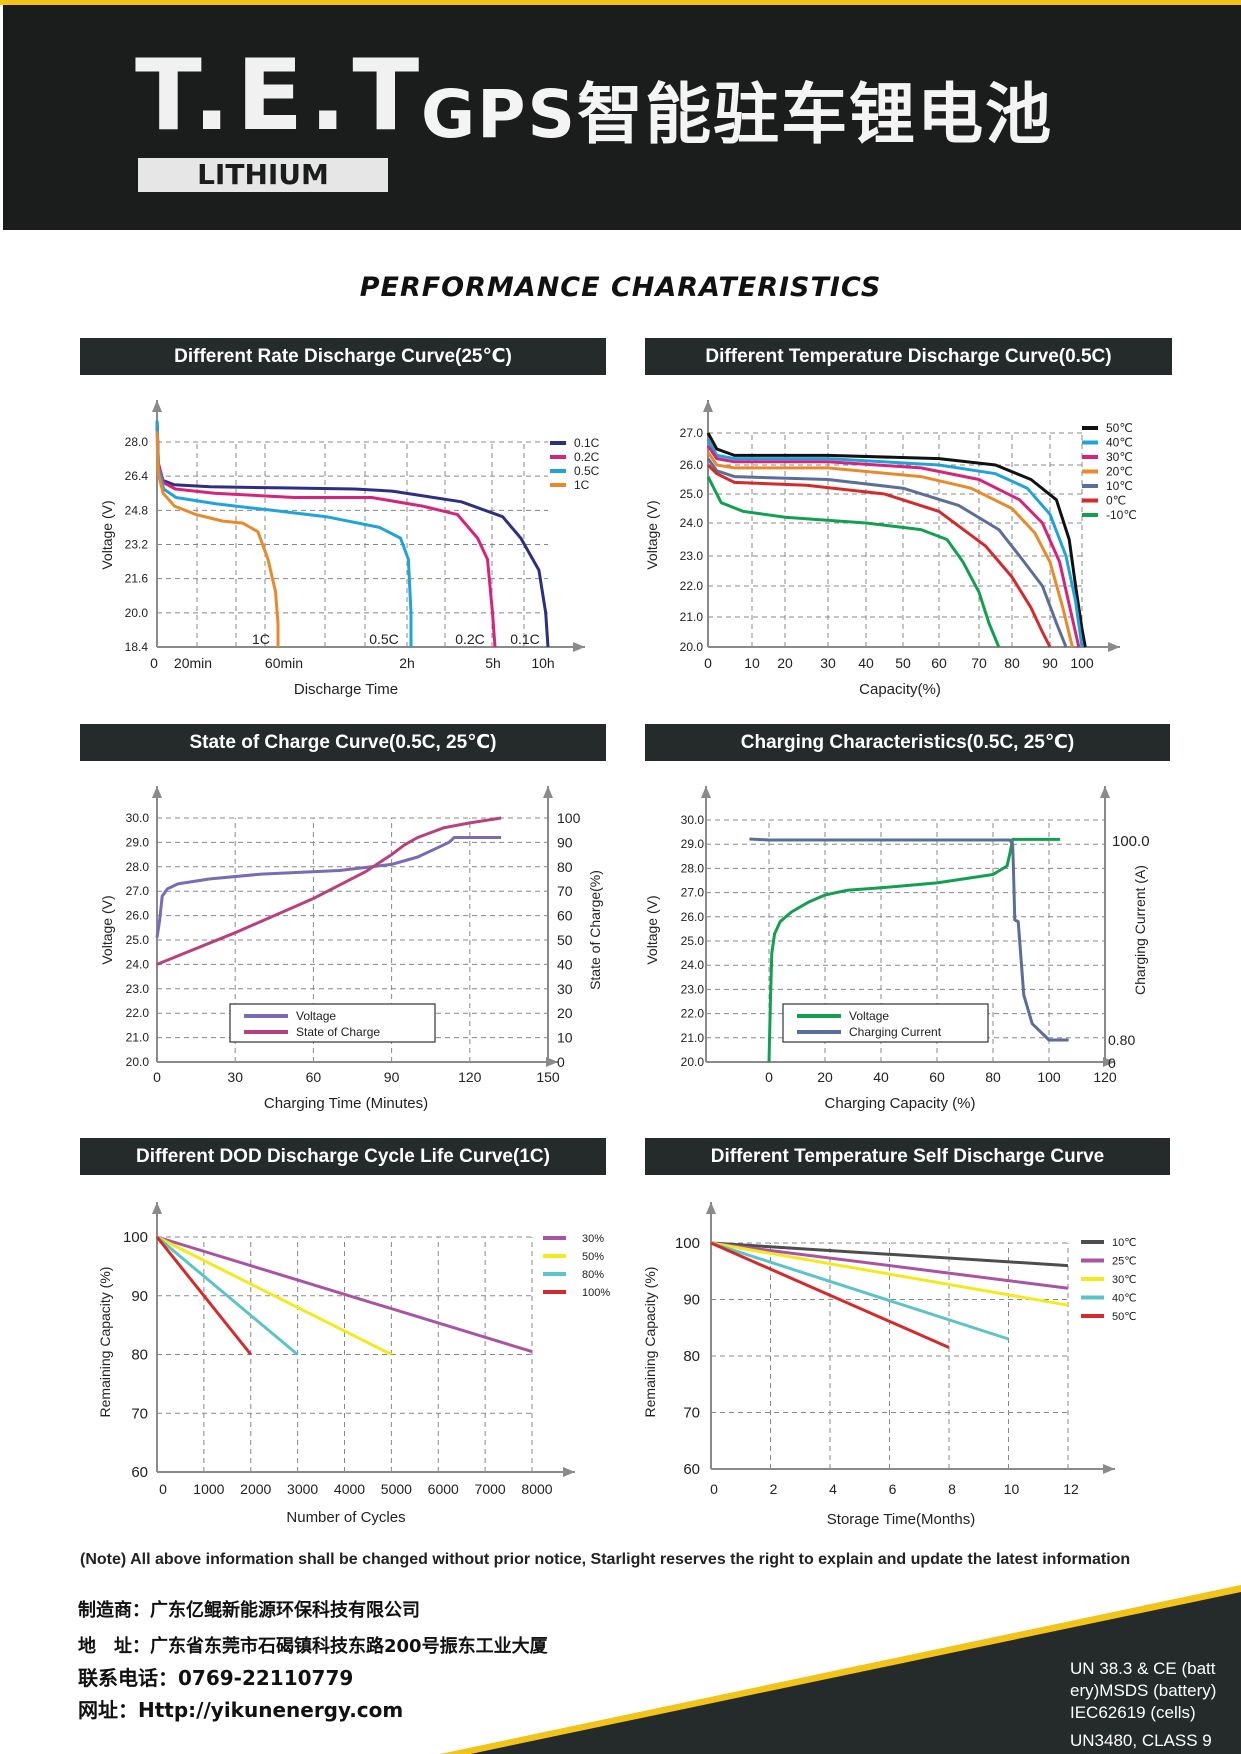  I want to click on self-x-tick: 8, so click(952, 1489).